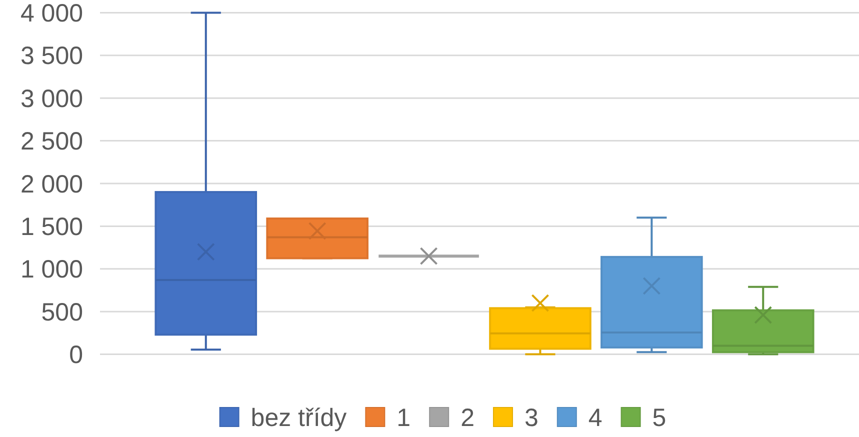  I want to click on legend-label: 5, so click(659, 418).